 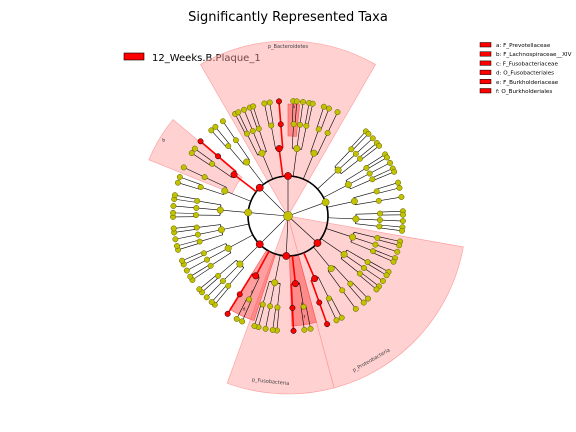 I want to click on taxa-legend-entry: c: F_Fusobacteriaceae, so click(x=527, y=64).